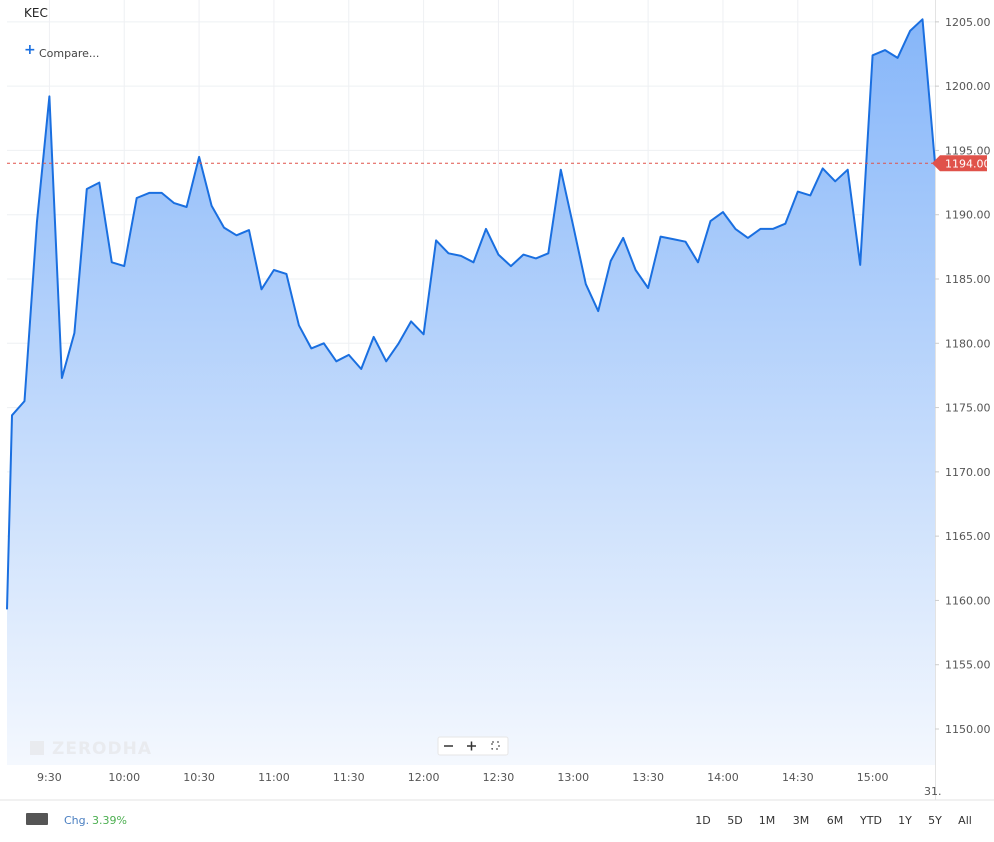 The image size is (994, 842). I want to click on y-tick-label: 1195.00, so click(968, 150).